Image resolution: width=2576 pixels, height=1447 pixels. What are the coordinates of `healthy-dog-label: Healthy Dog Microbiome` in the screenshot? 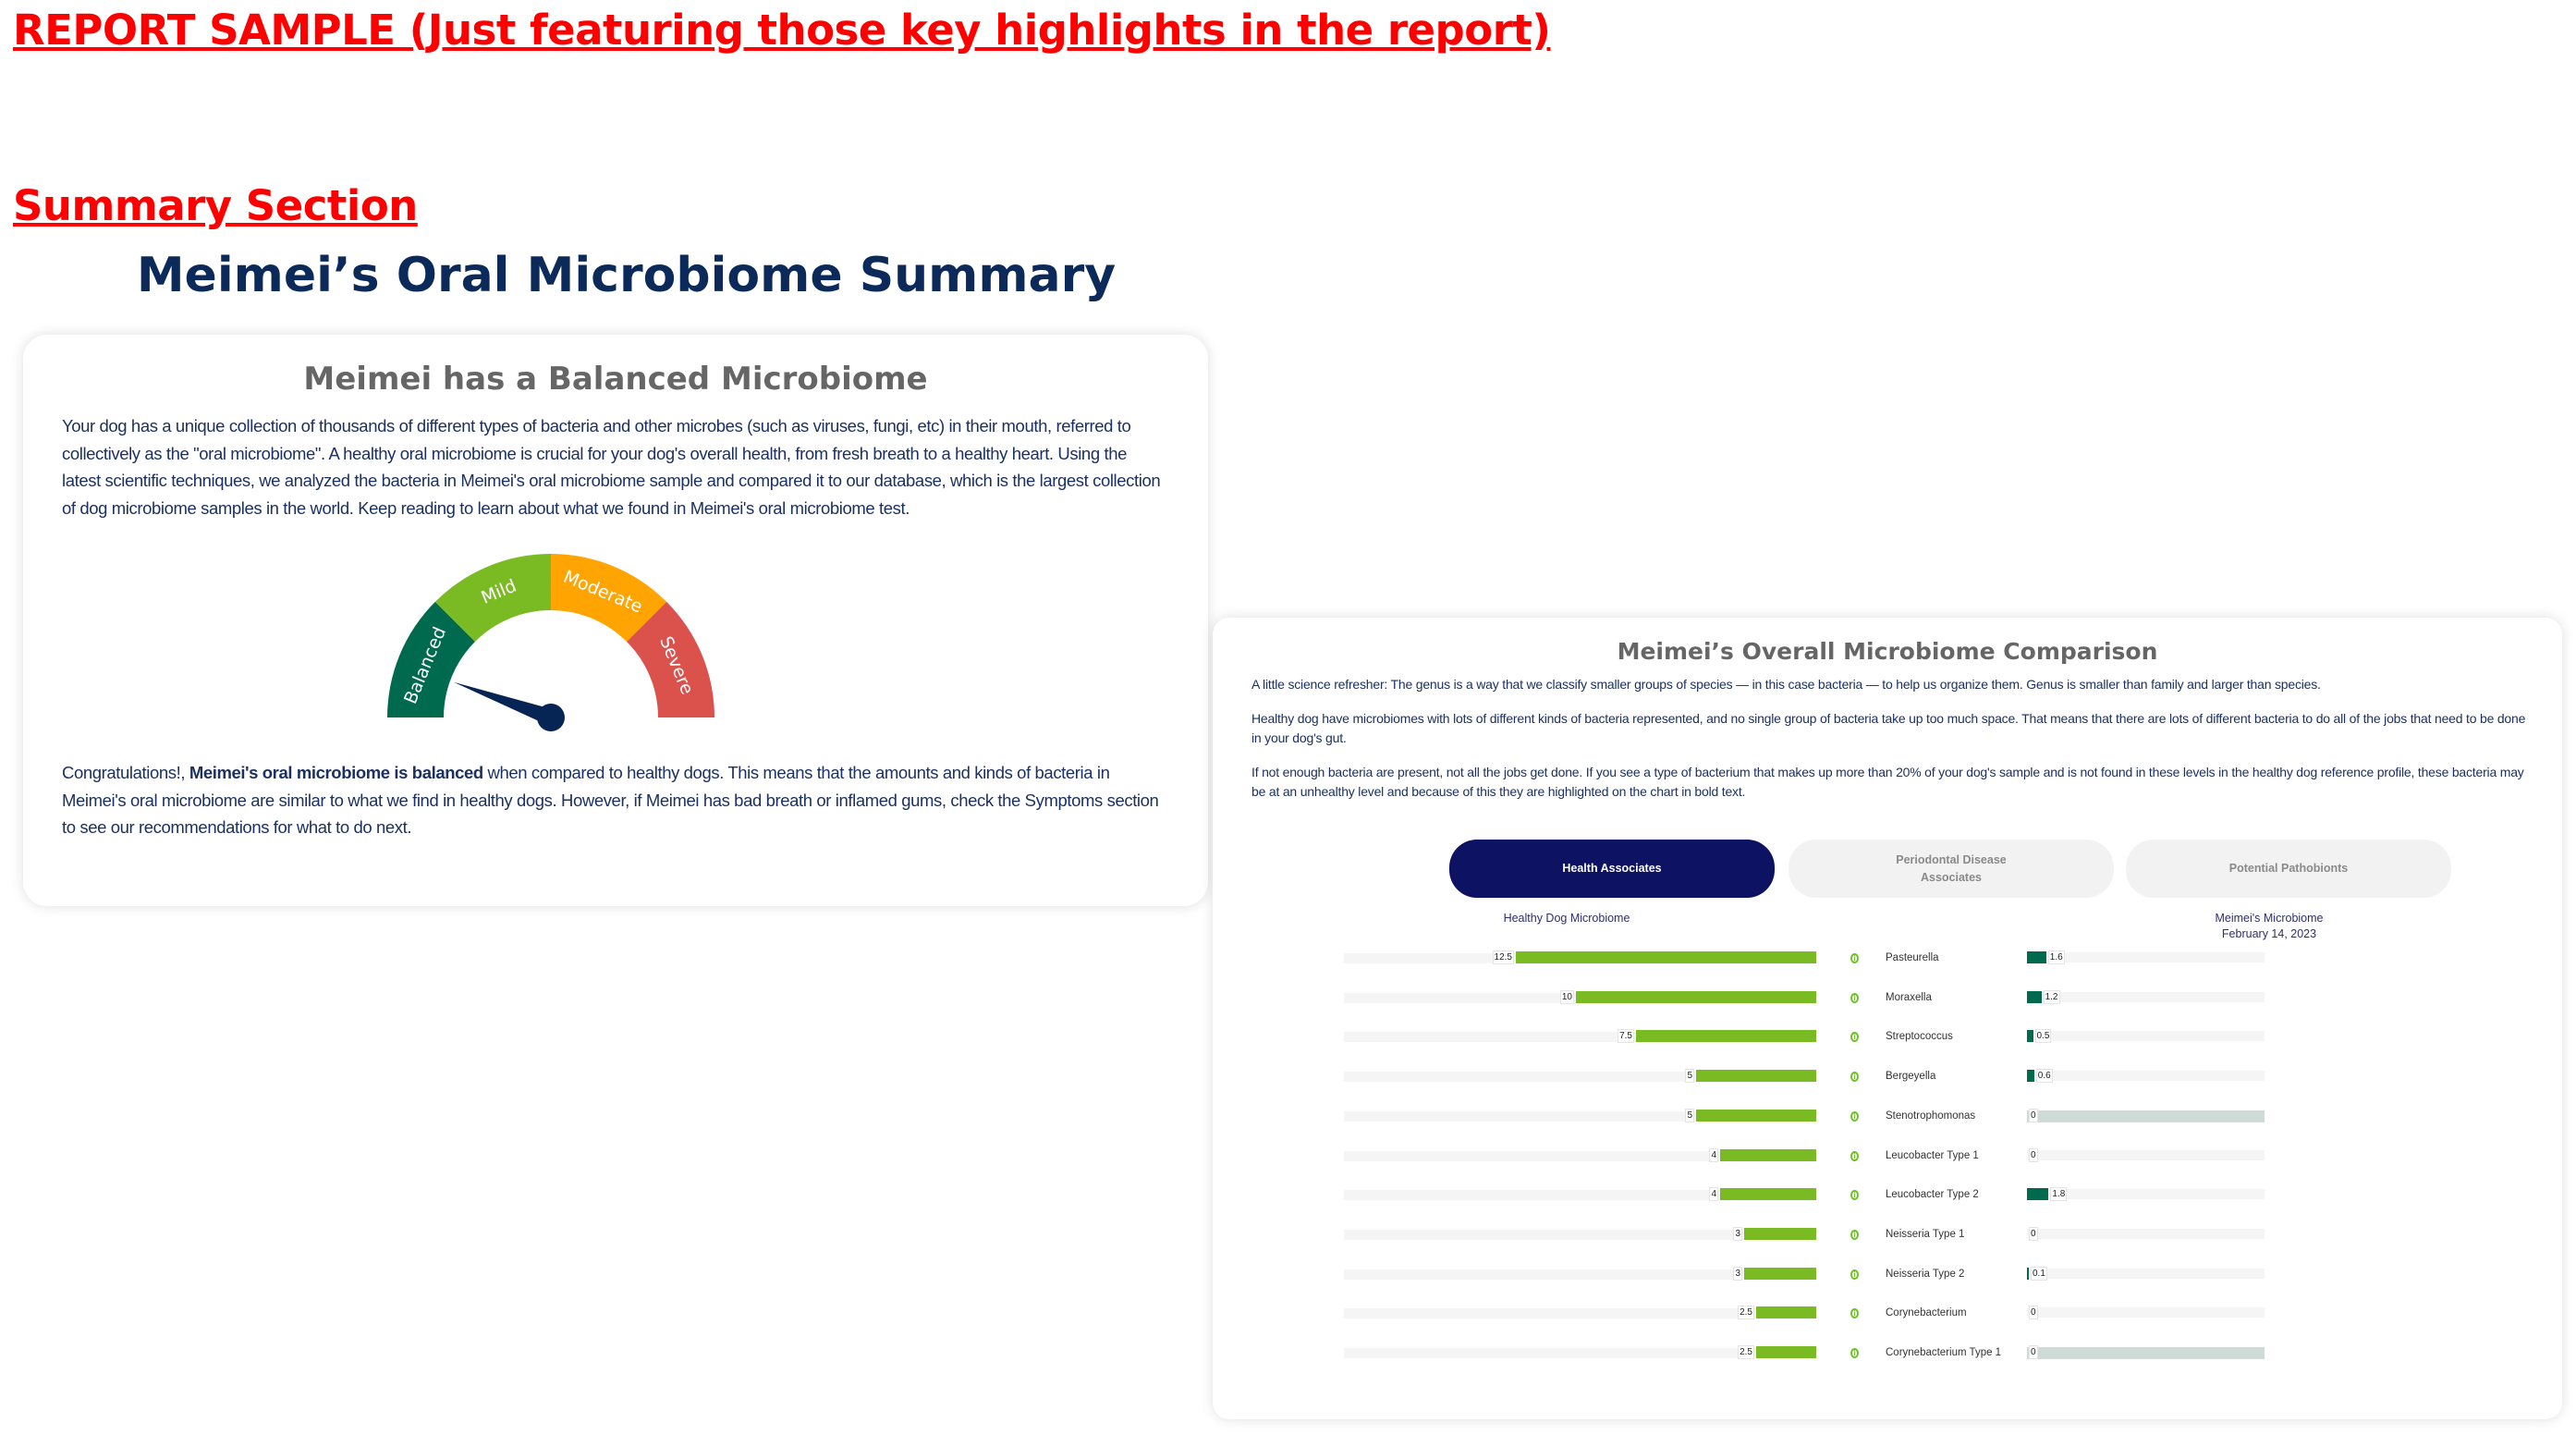 It's located at (1566, 918).